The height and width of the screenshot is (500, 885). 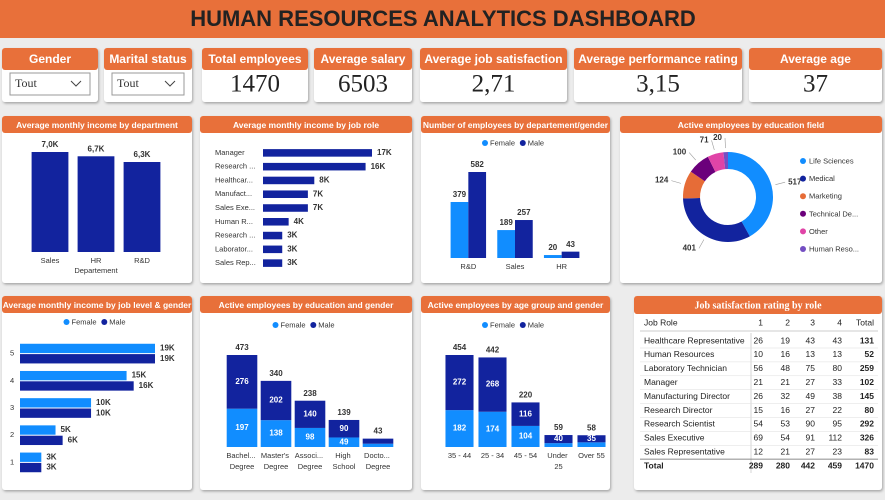 I want to click on card-title: Average performance rating, so click(x=658, y=59).